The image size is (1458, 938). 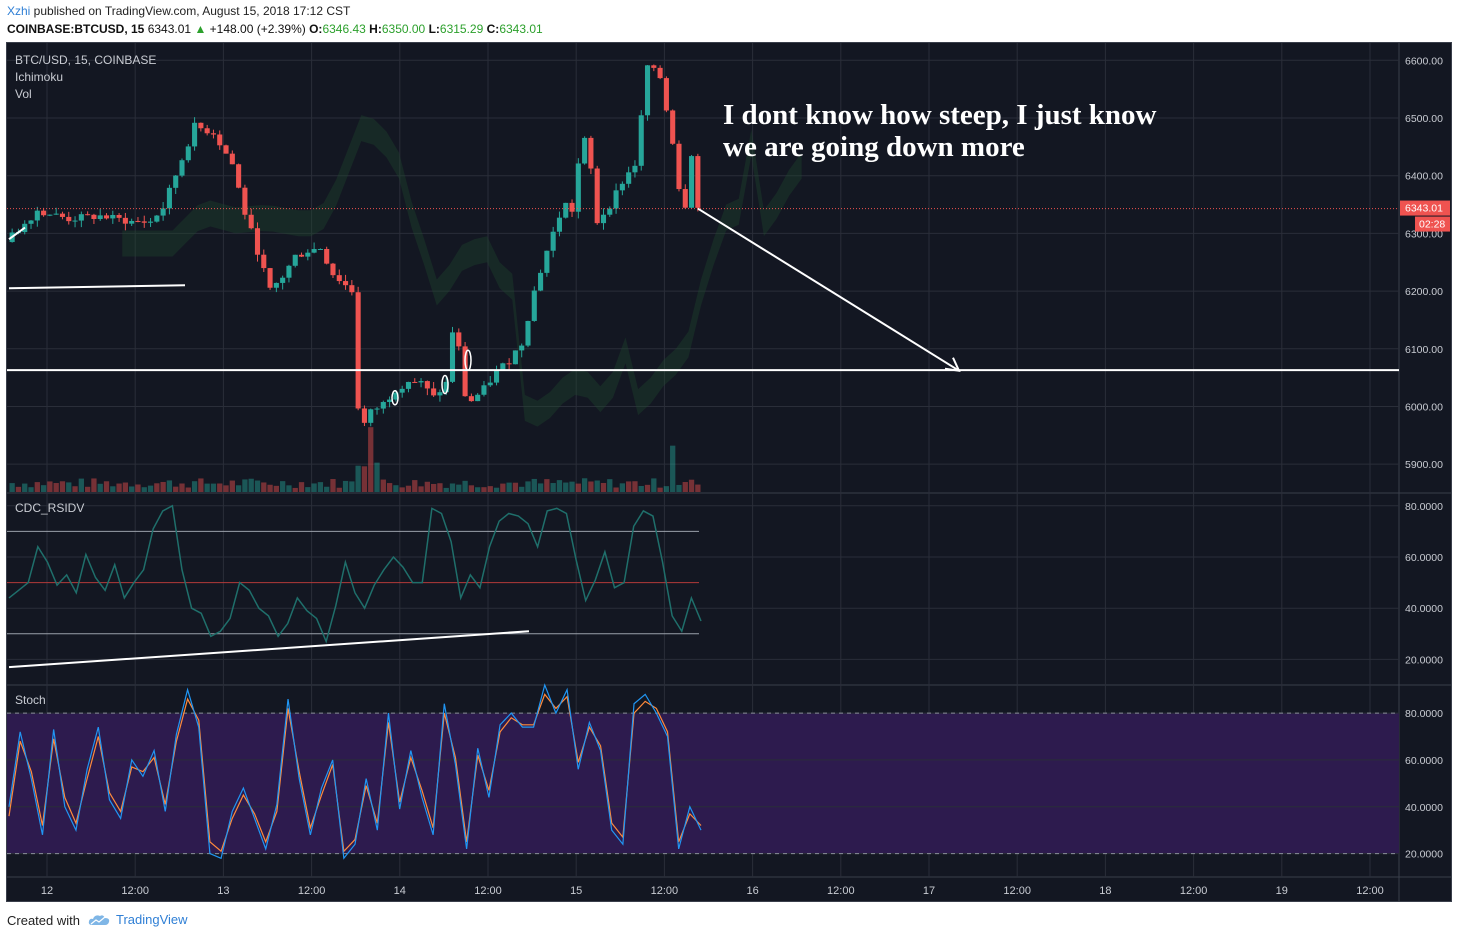 I want to click on x-tick-label: 16, so click(x=752, y=891).